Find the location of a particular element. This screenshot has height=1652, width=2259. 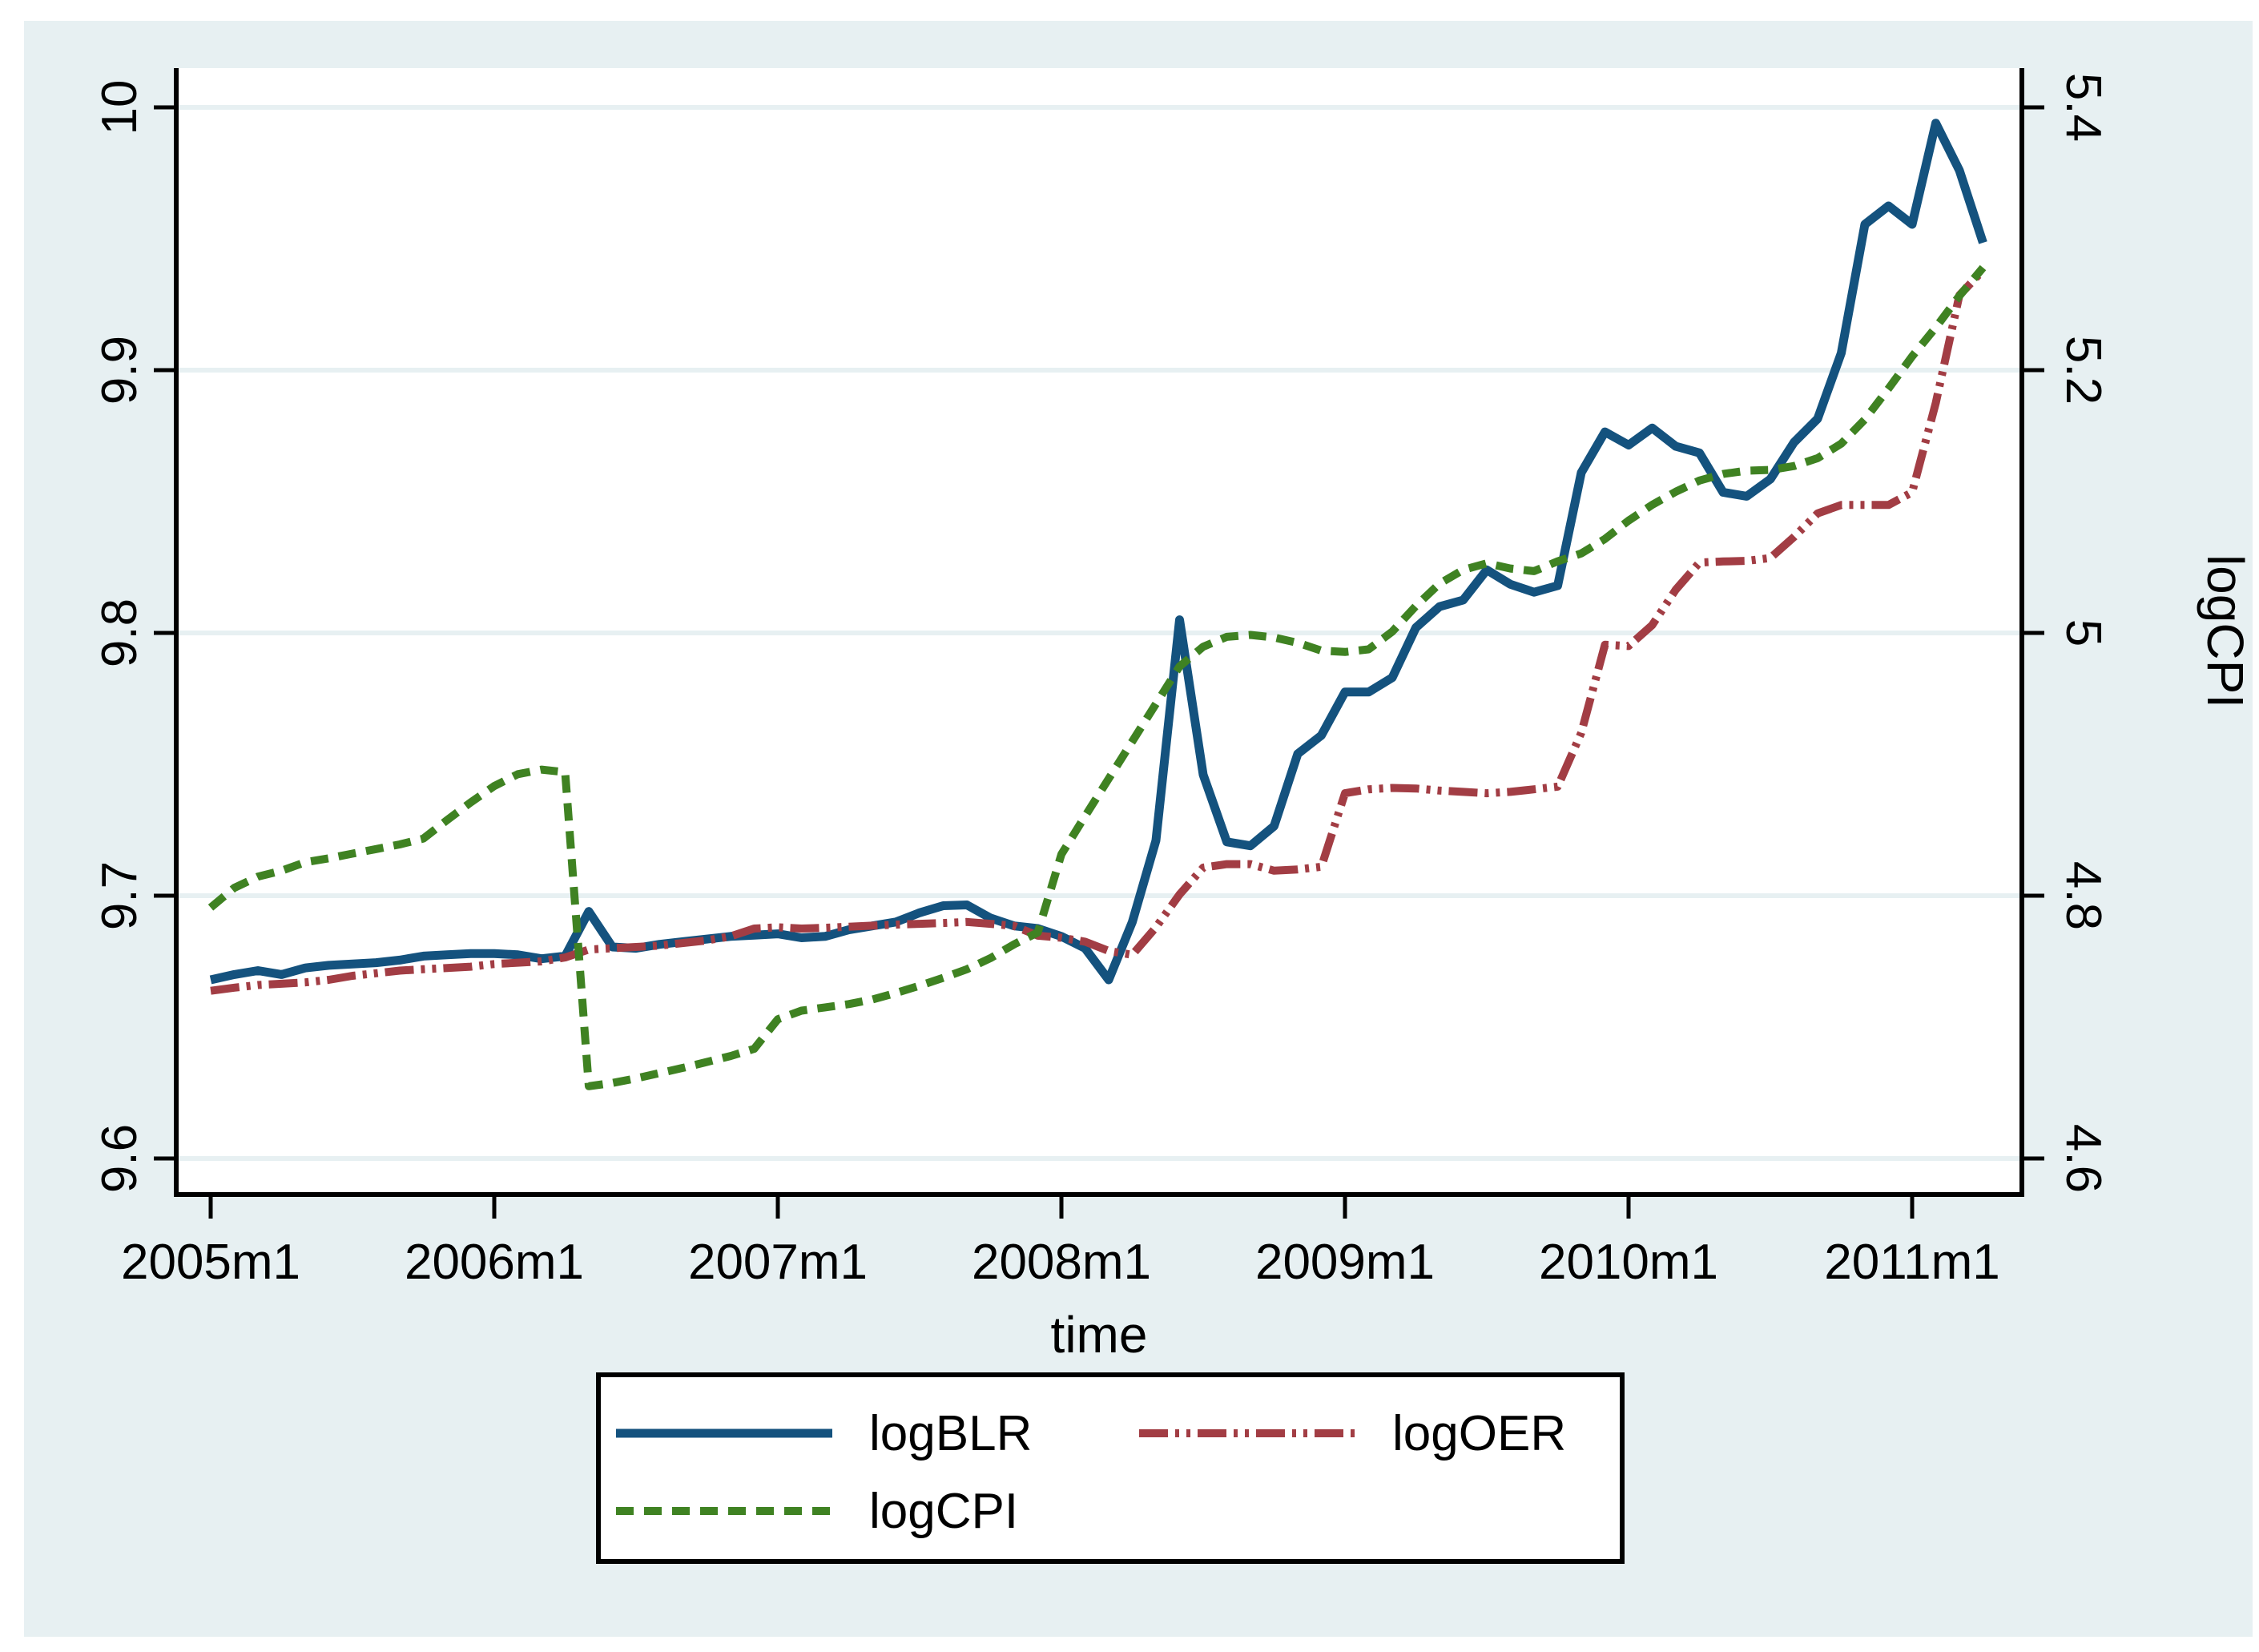

legend-label-logBLR: logBLR is located at coordinates (950, 1433).